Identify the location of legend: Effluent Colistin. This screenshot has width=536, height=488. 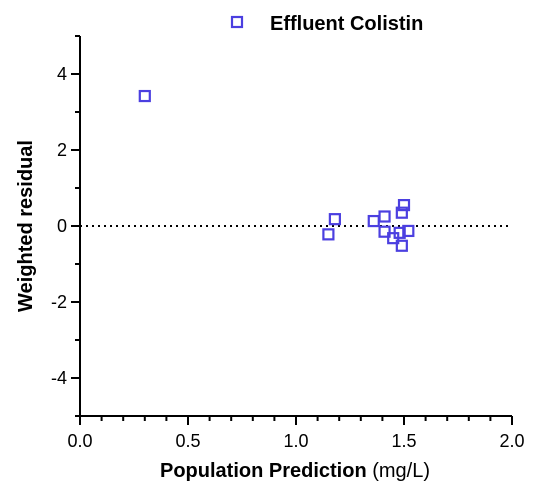
(326, 24).